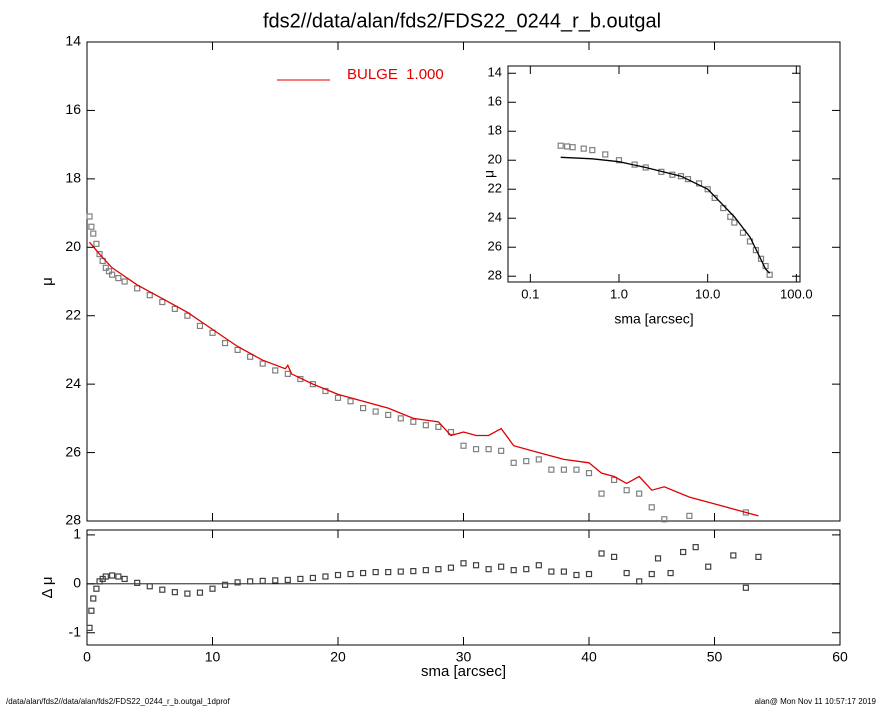 This screenshot has height=708, width=885. What do you see at coordinates (530, 293) in the screenshot?
I see `x-tick-label: 0.1` at bounding box center [530, 293].